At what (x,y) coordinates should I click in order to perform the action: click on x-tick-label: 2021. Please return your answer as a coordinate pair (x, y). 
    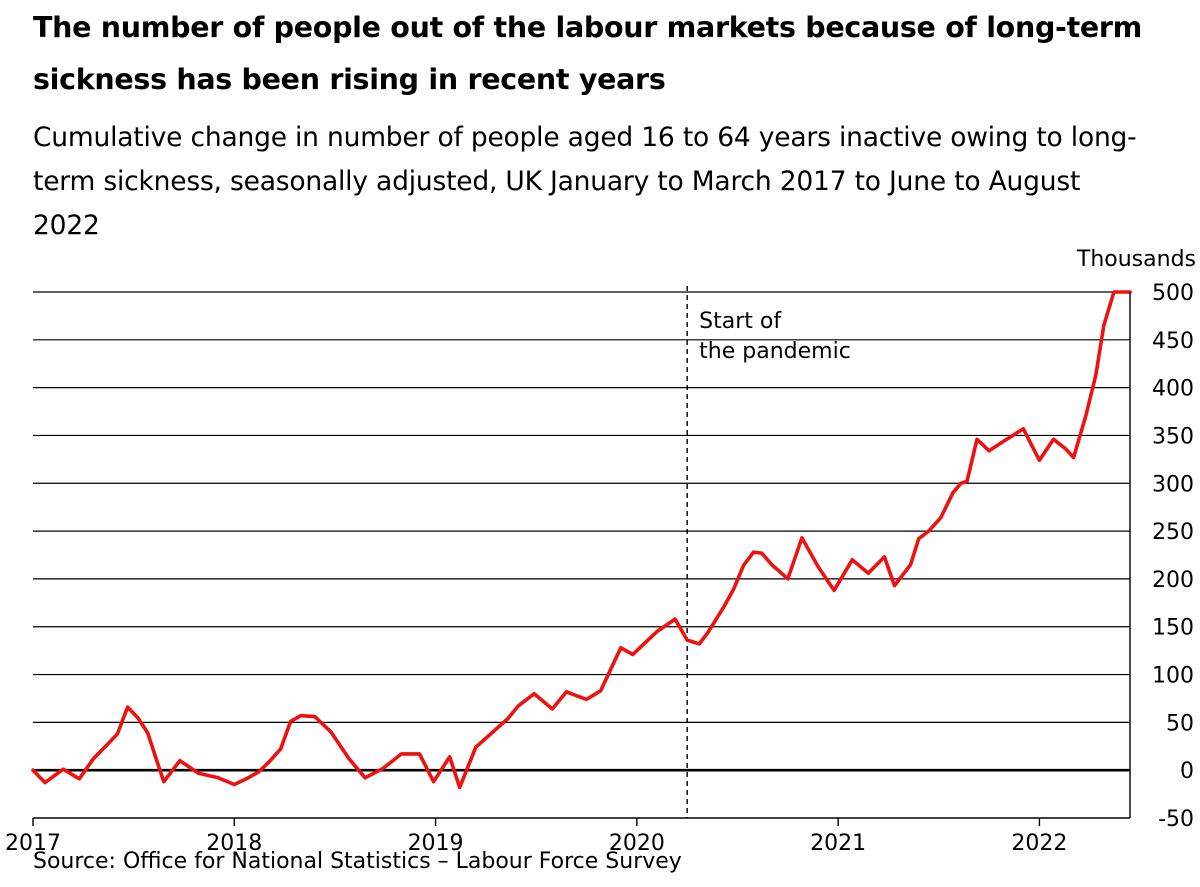
    Looking at the image, I should click on (838, 843).